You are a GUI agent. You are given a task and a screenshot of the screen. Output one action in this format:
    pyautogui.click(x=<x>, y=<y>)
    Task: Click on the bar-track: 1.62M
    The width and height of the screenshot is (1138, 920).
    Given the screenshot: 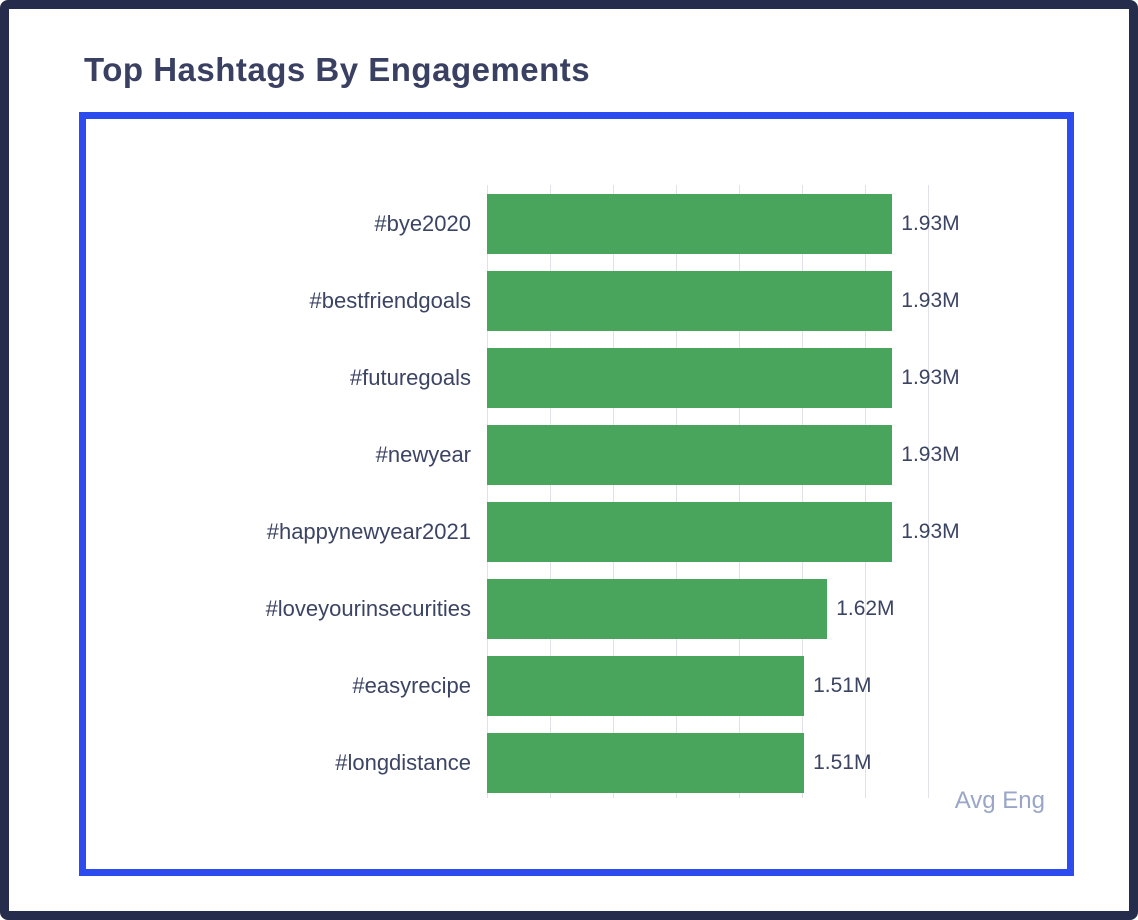 What is the action you would take?
    pyautogui.click(x=777, y=608)
    